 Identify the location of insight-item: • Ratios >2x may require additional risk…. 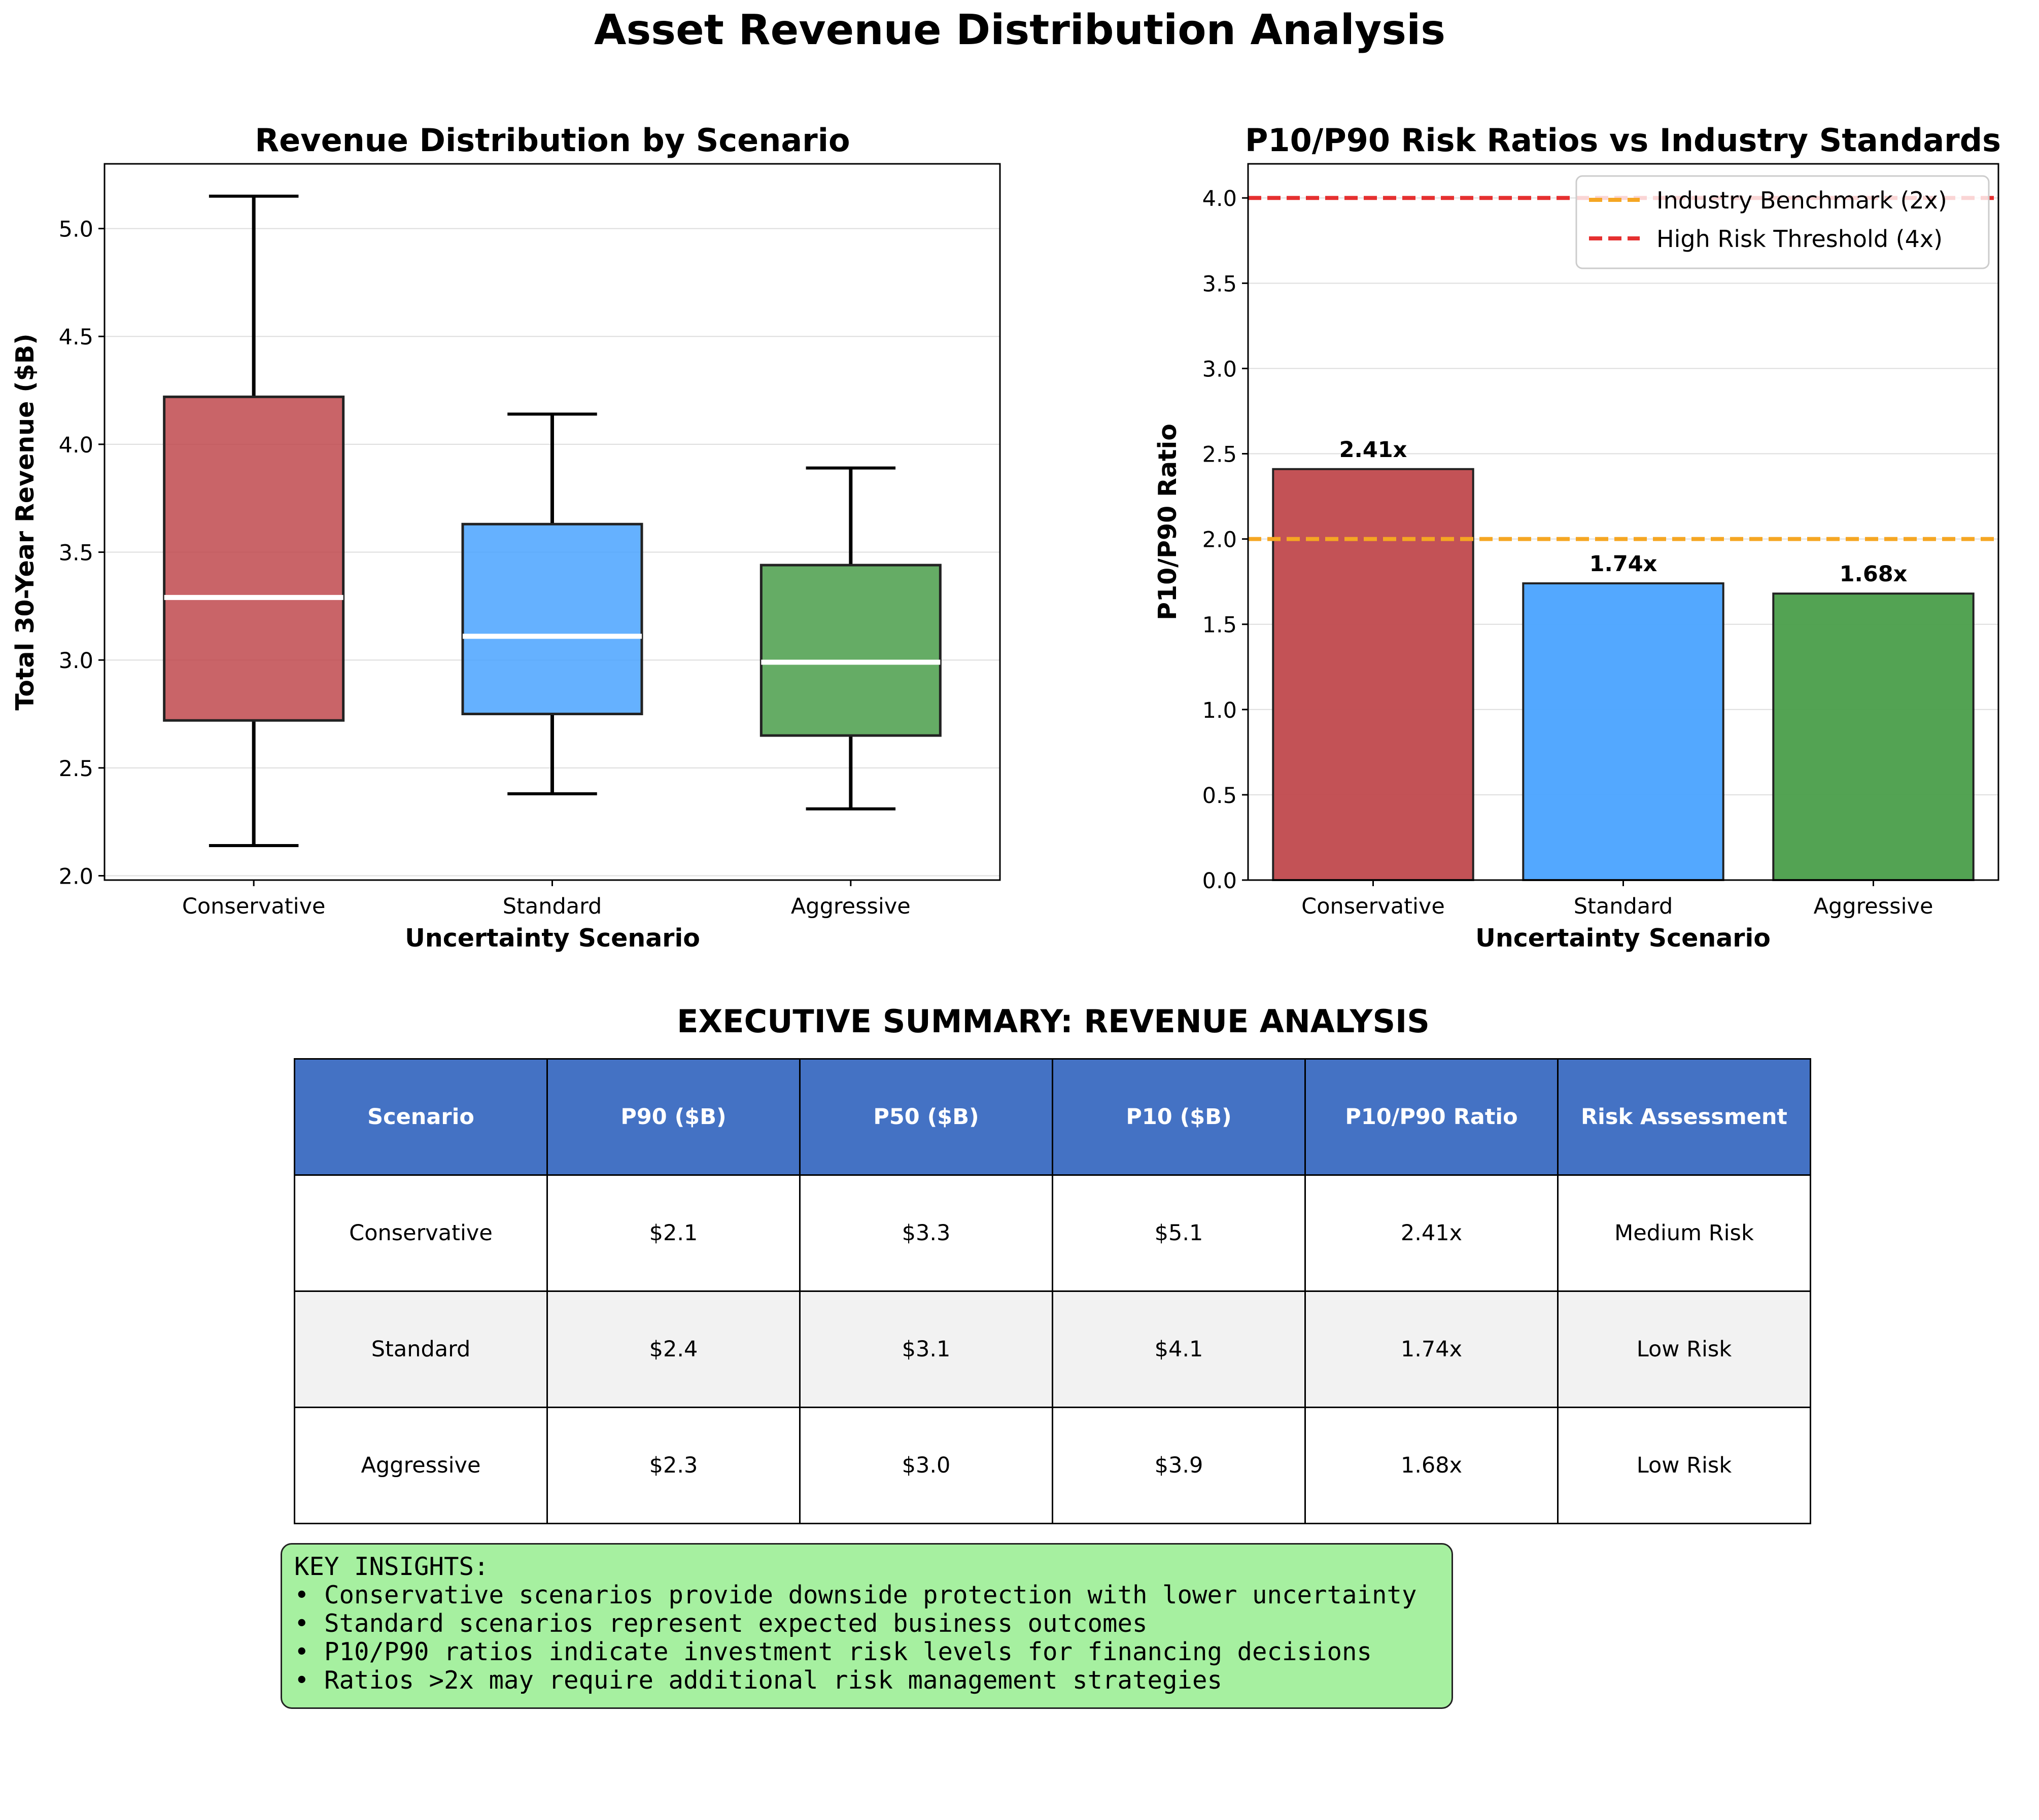
(758, 1681).